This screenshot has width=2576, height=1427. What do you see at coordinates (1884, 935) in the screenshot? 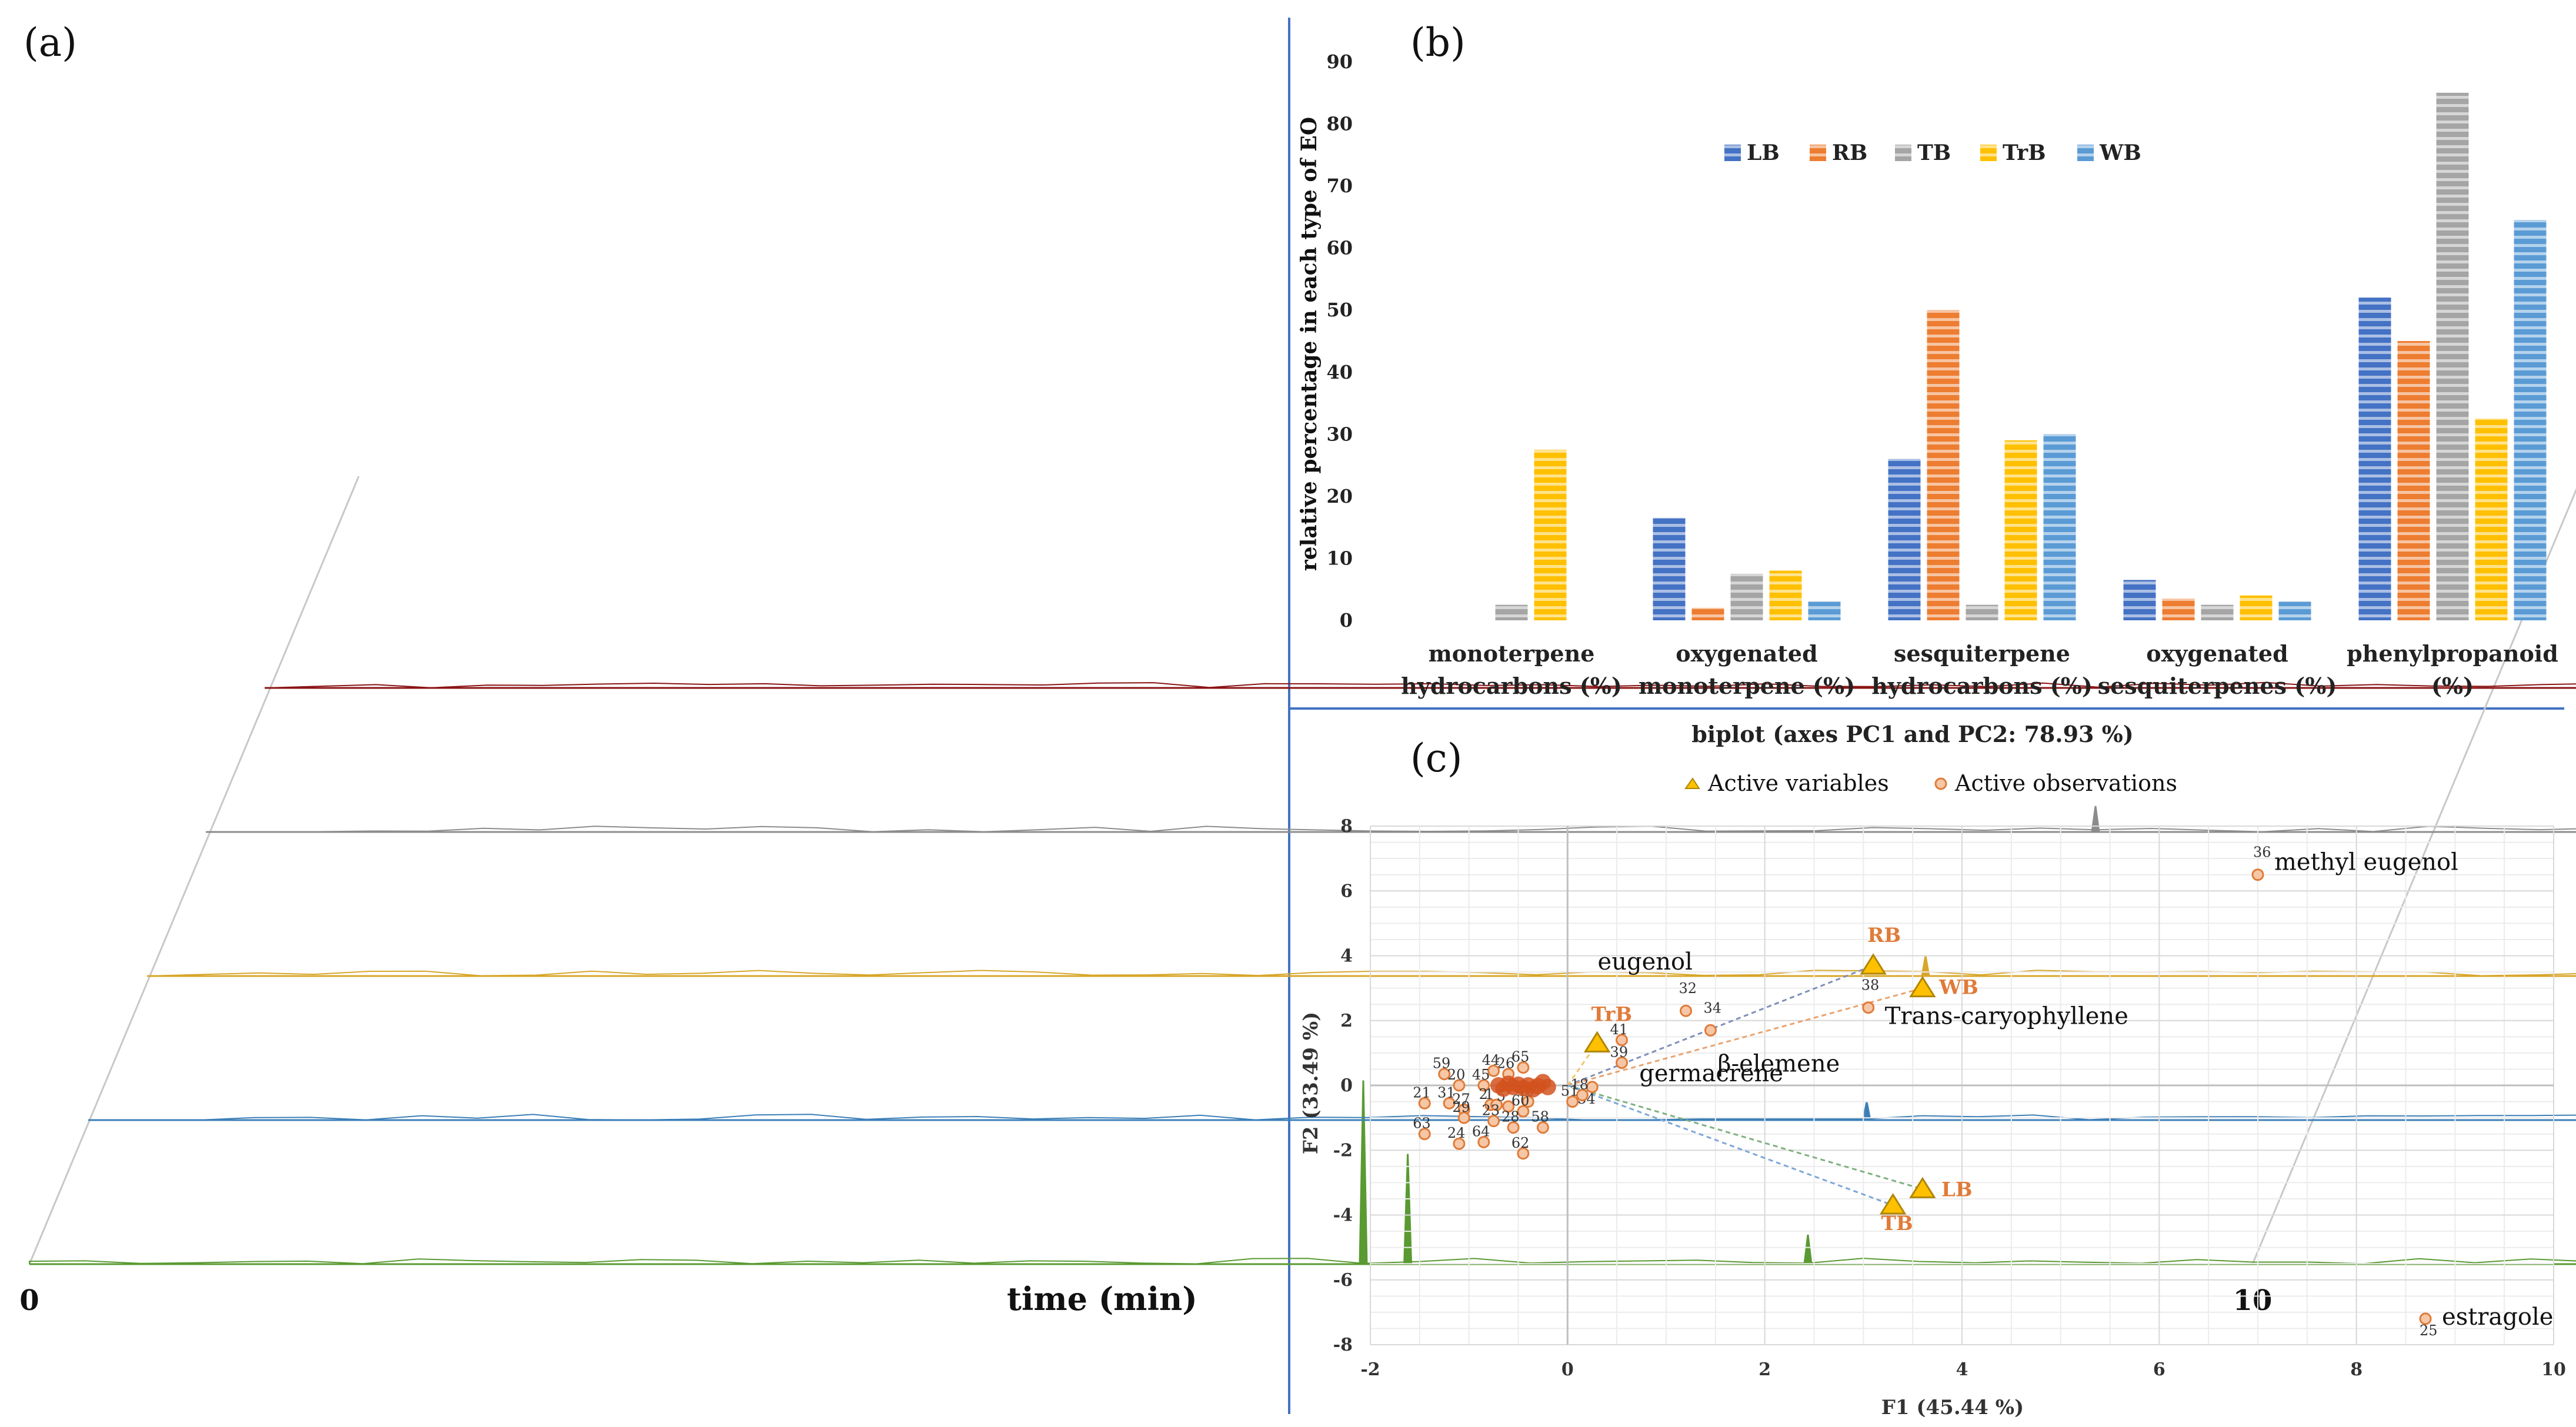
I see `variable-label: RB` at bounding box center [1884, 935].